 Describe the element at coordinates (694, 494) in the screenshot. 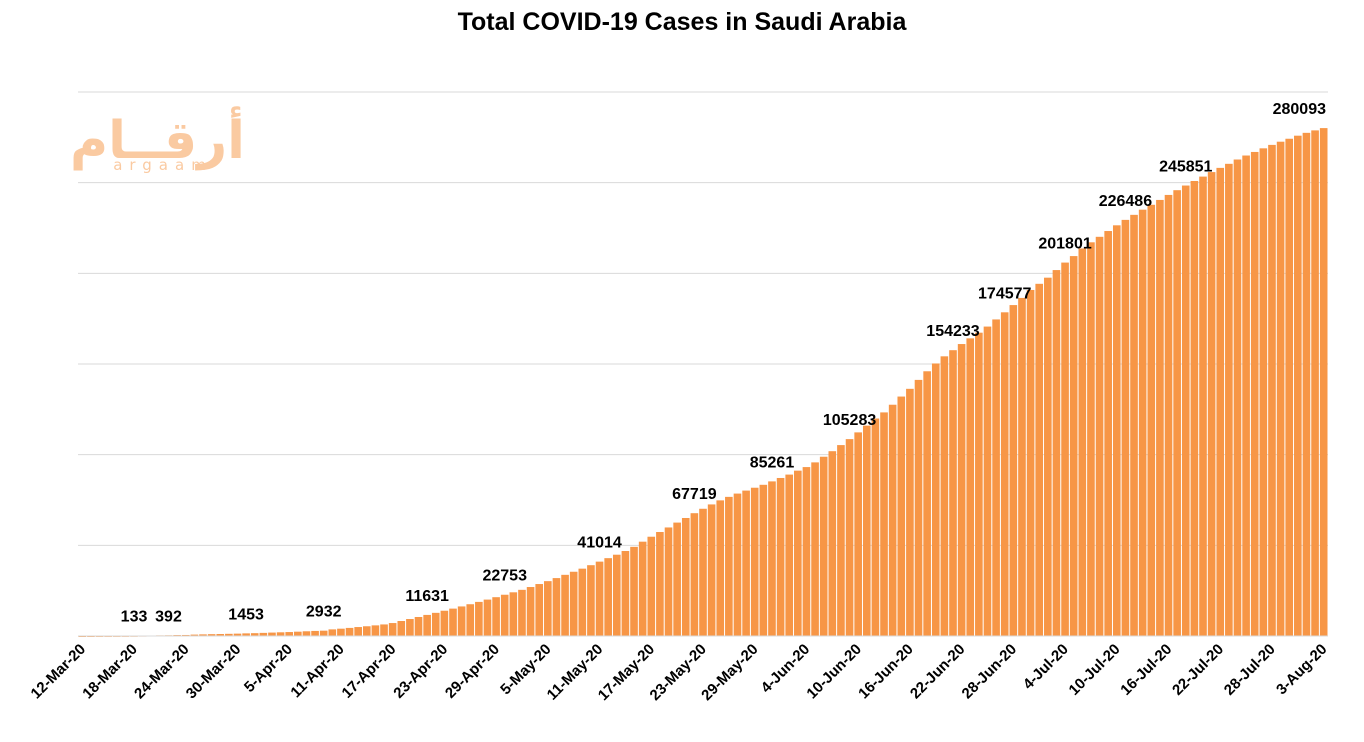

I see `data-label: 67719` at that location.